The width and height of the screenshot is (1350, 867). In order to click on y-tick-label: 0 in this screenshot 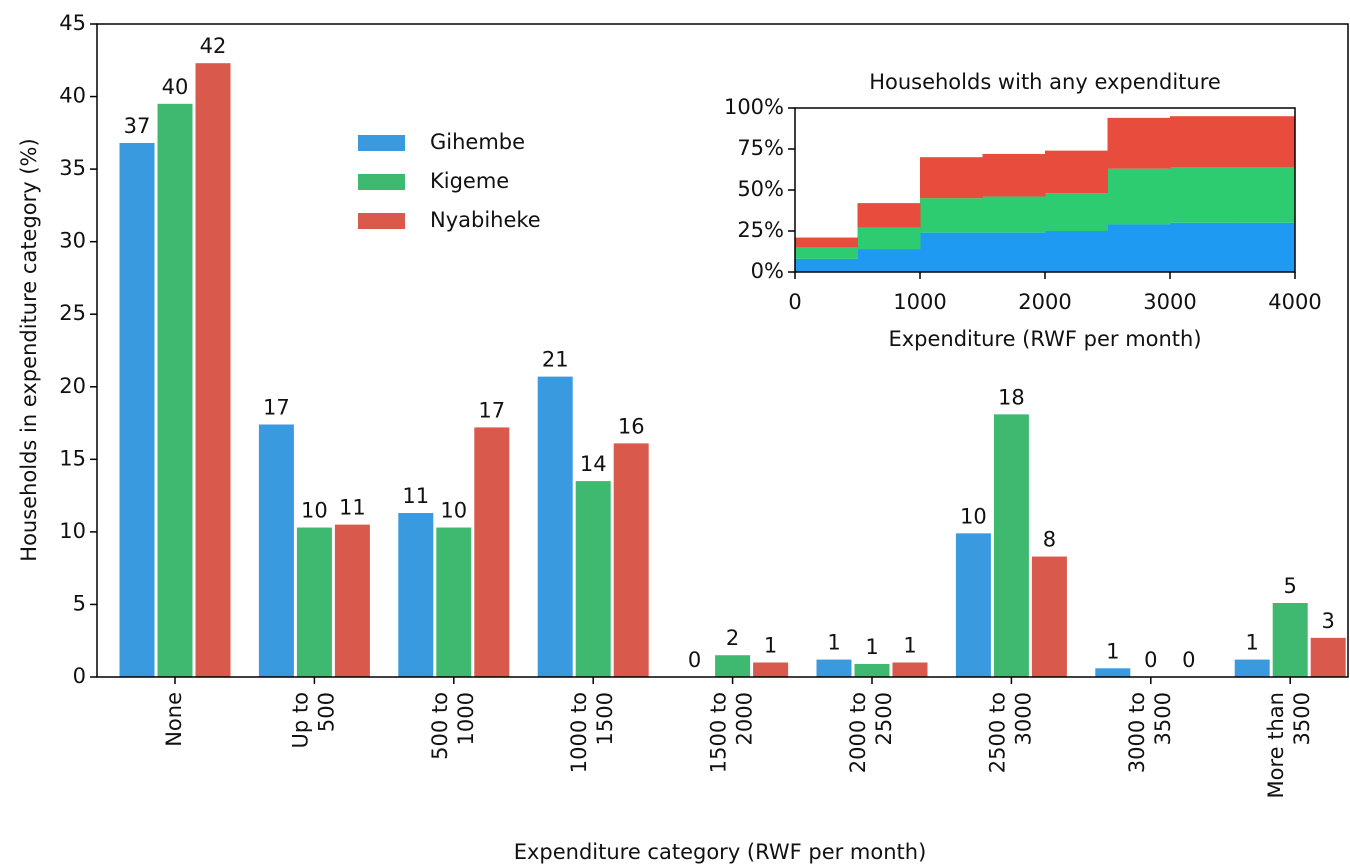, I will do `click(79, 676)`.